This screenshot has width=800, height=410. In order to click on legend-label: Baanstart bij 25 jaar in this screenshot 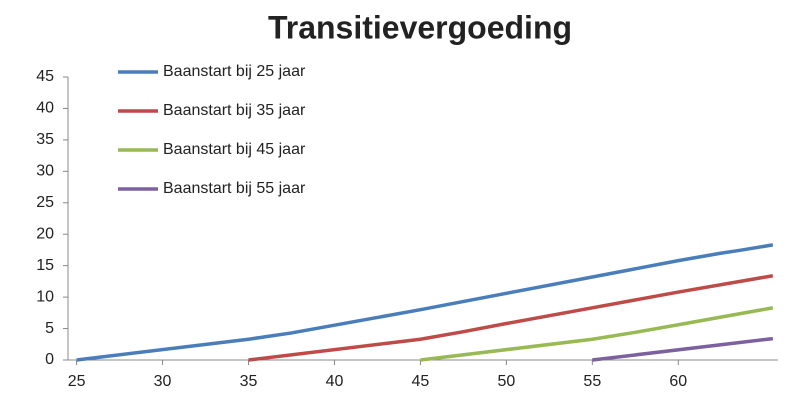, I will do `click(234, 71)`.